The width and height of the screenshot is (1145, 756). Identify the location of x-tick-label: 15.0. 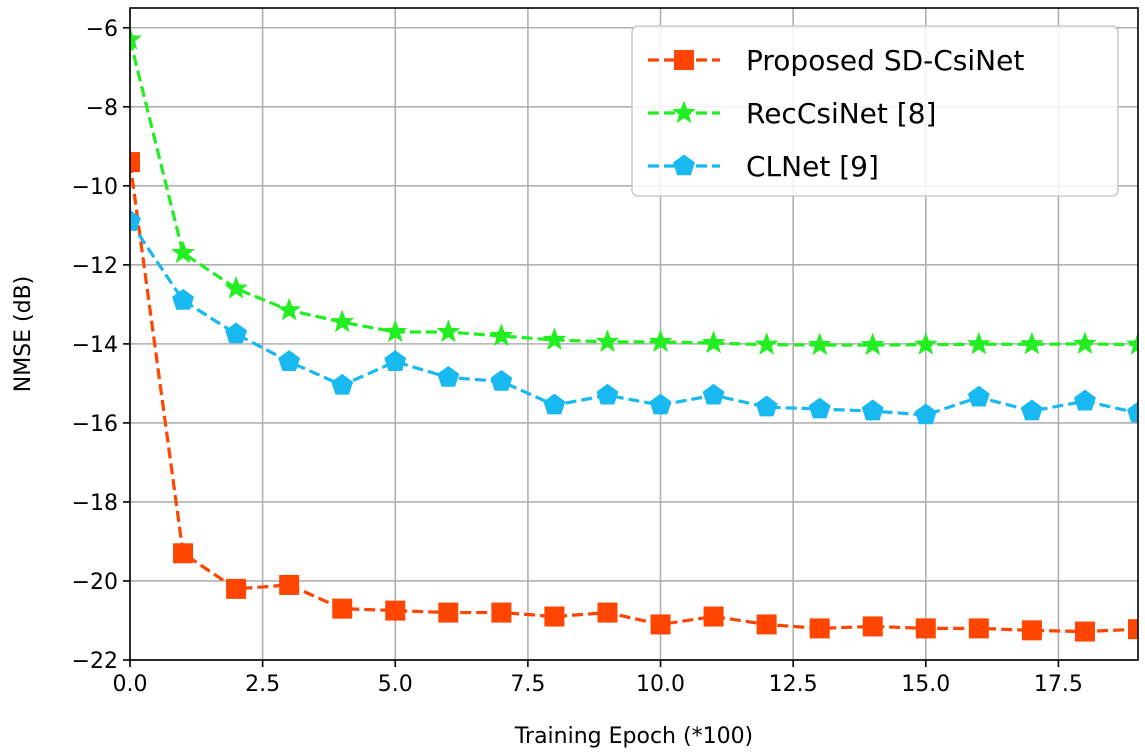
(925, 684).